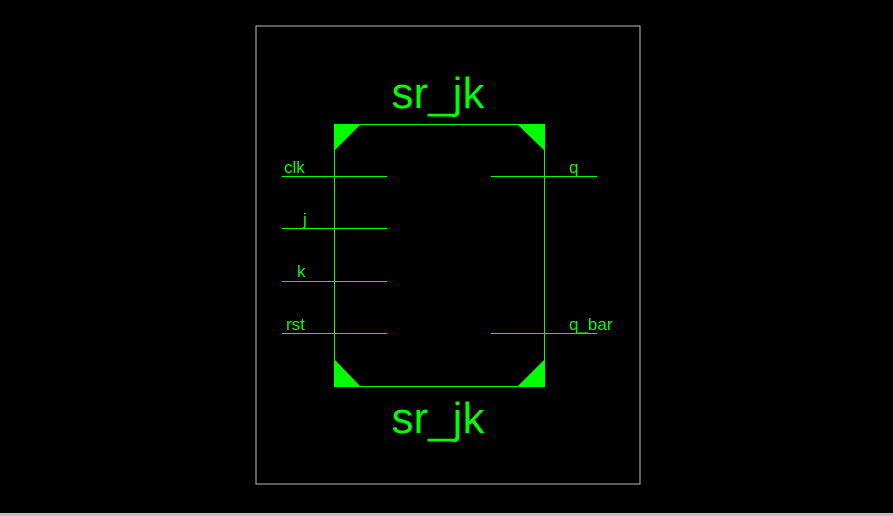 The width and height of the screenshot is (893, 516). What do you see at coordinates (334, 272) in the screenshot?
I see `pin-k: k` at bounding box center [334, 272].